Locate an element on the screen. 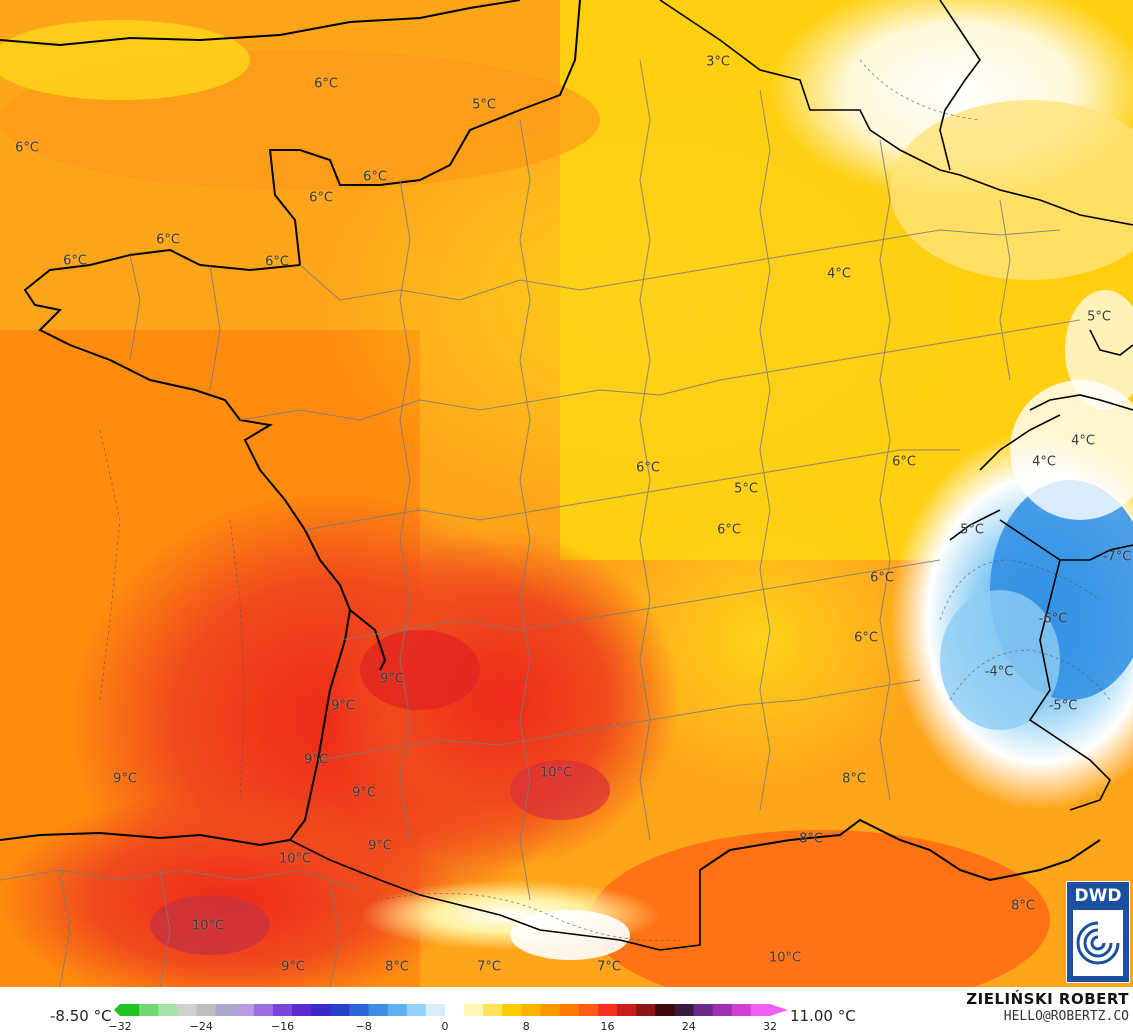 This screenshot has width=1133, height=1035. temperature-label: -5°C is located at coordinates (1063, 706).